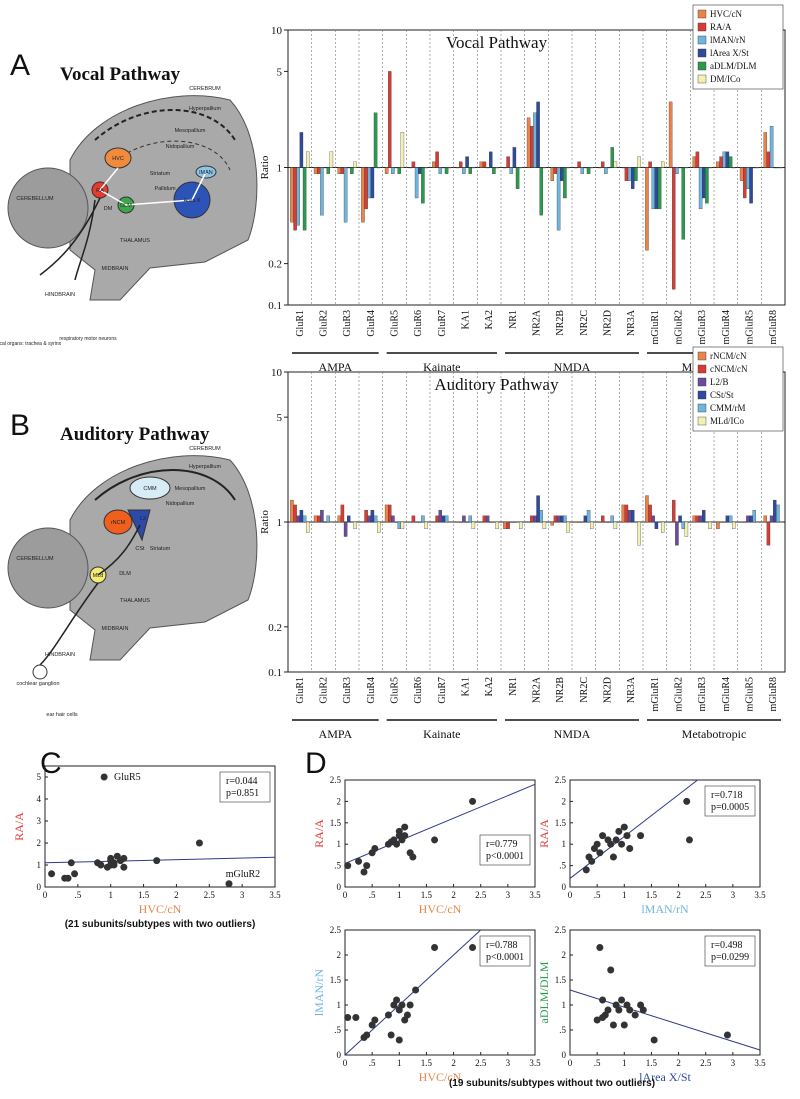 The width and height of the screenshot is (800, 1099). I want to click on legend-label: DM/ICo, so click(725, 79).